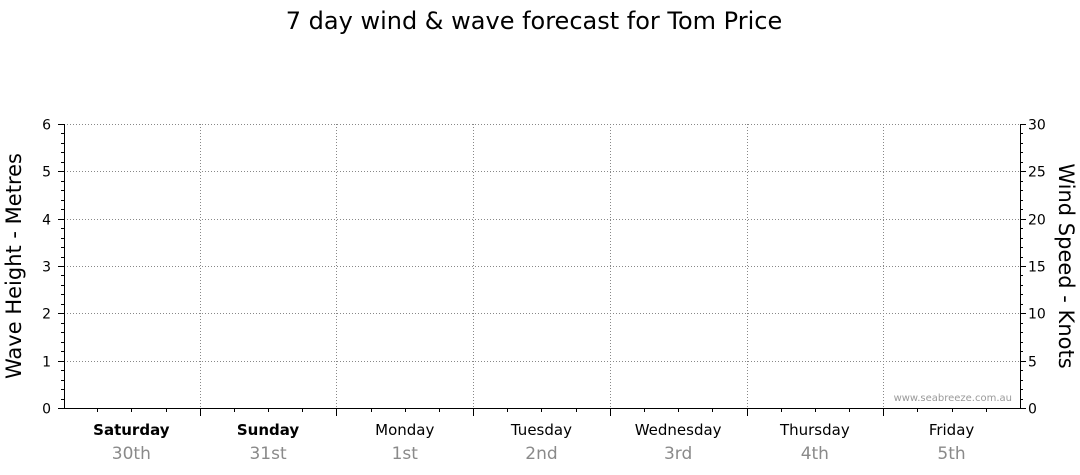 This screenshot has width=1080, height=475. I want to click on right-tick-label: 30, so click(1037, 126).